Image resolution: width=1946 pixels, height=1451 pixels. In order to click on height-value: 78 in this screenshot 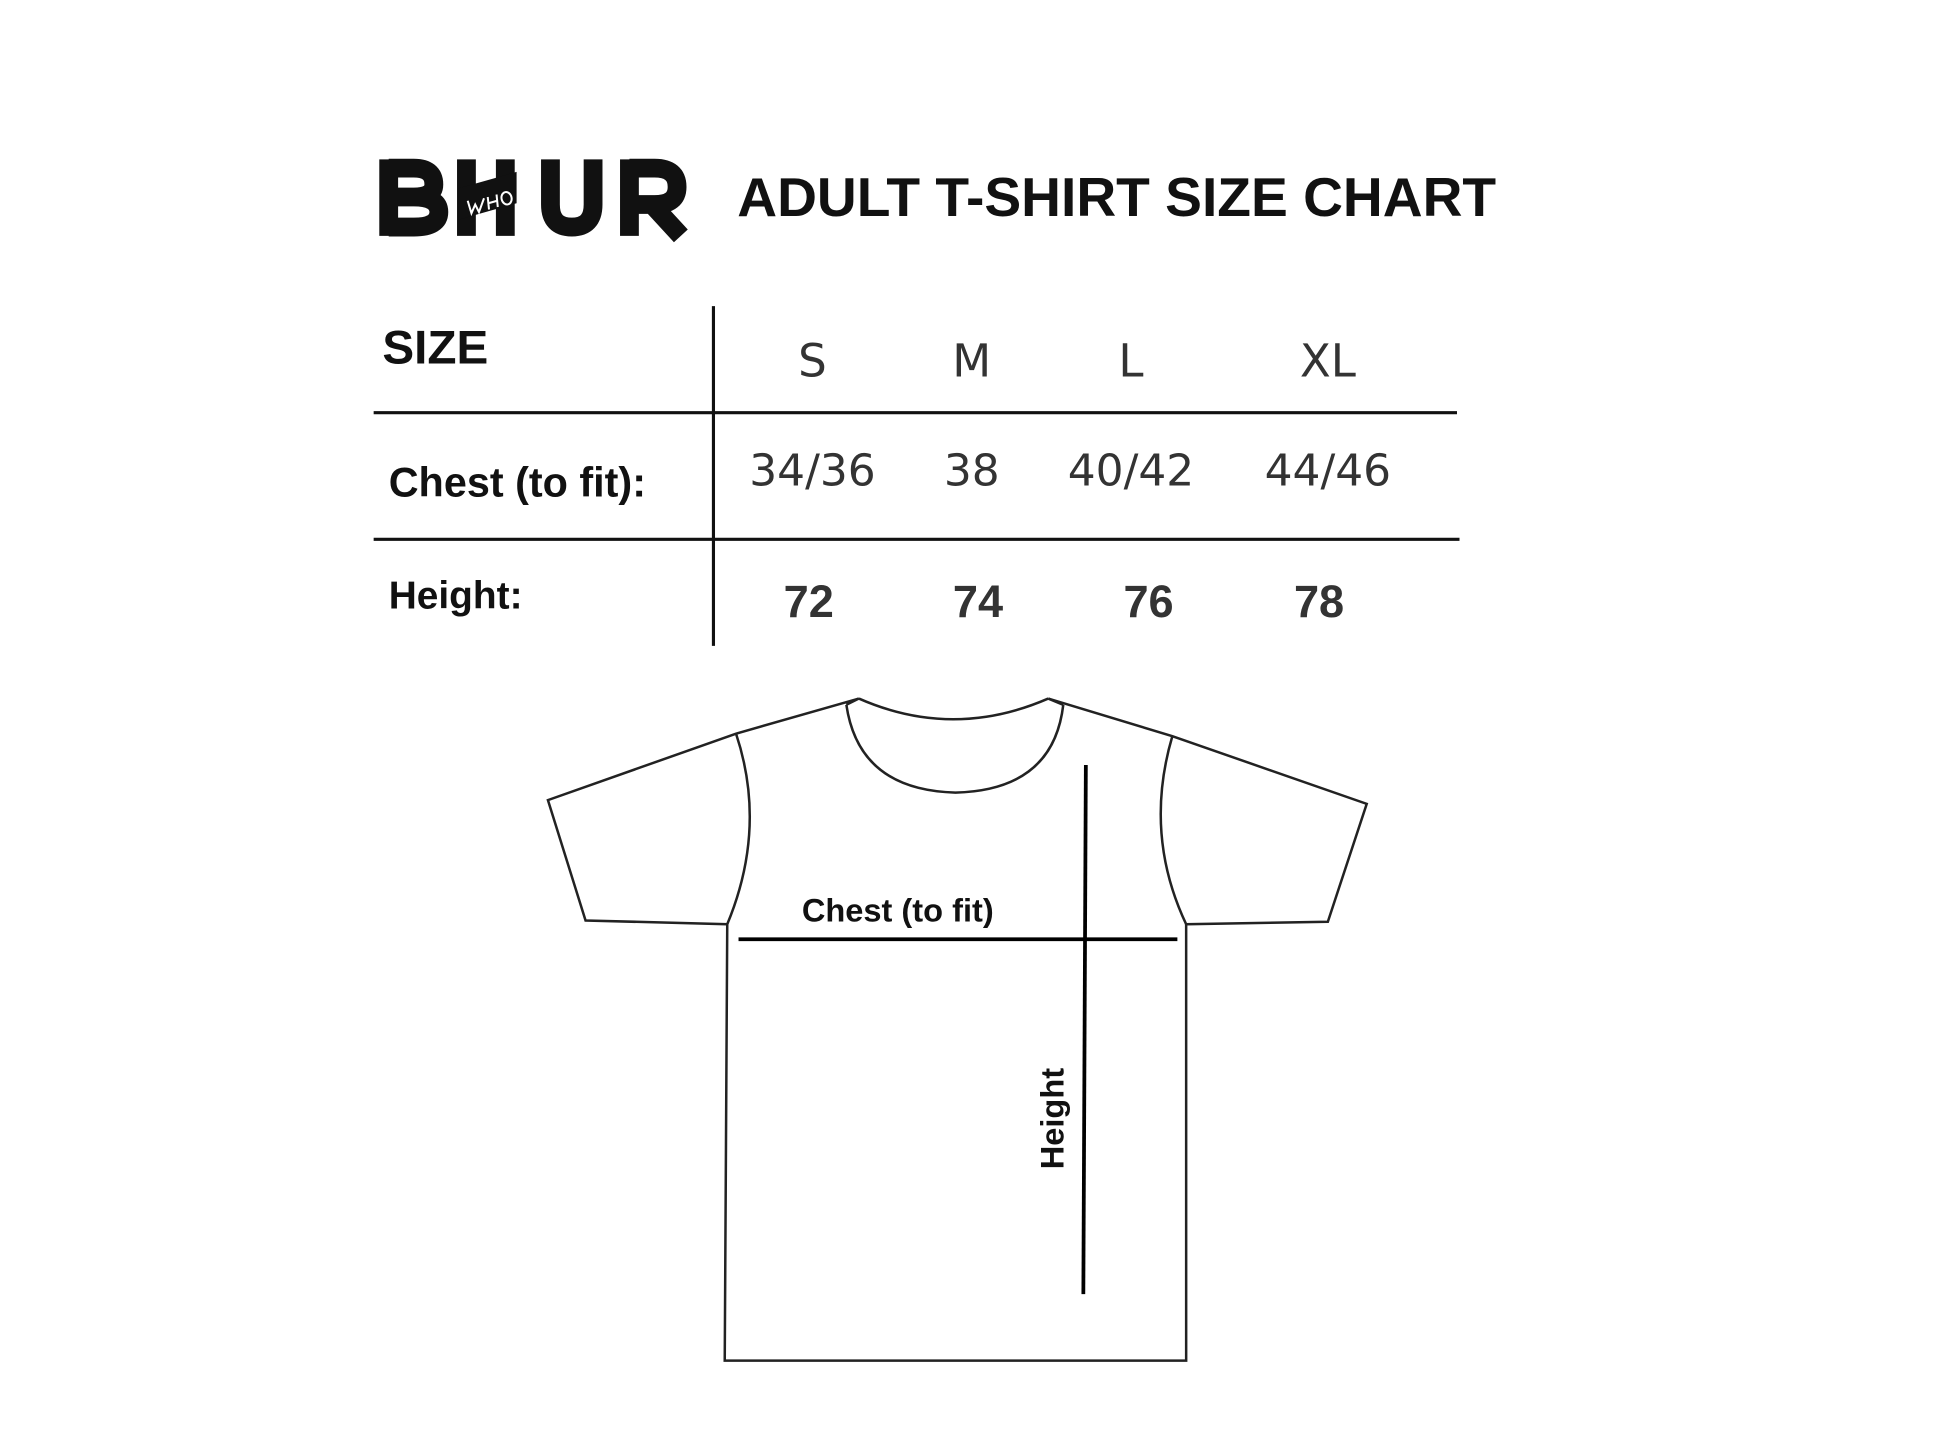, I will do `click(1319, 601)`.